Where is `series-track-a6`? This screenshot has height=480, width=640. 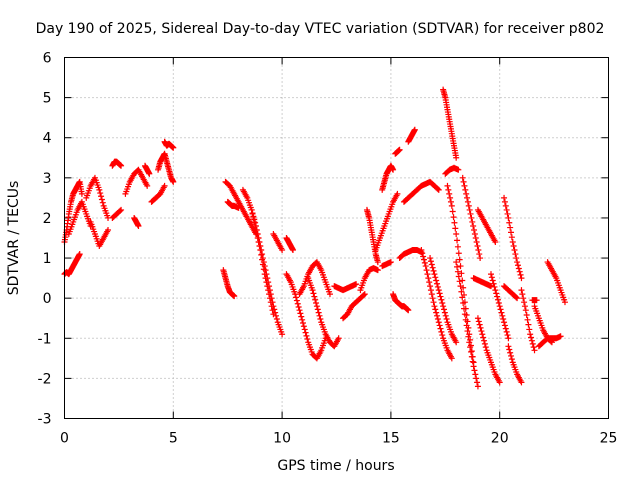 series-track-a6 is located at coordinates (117, 213).